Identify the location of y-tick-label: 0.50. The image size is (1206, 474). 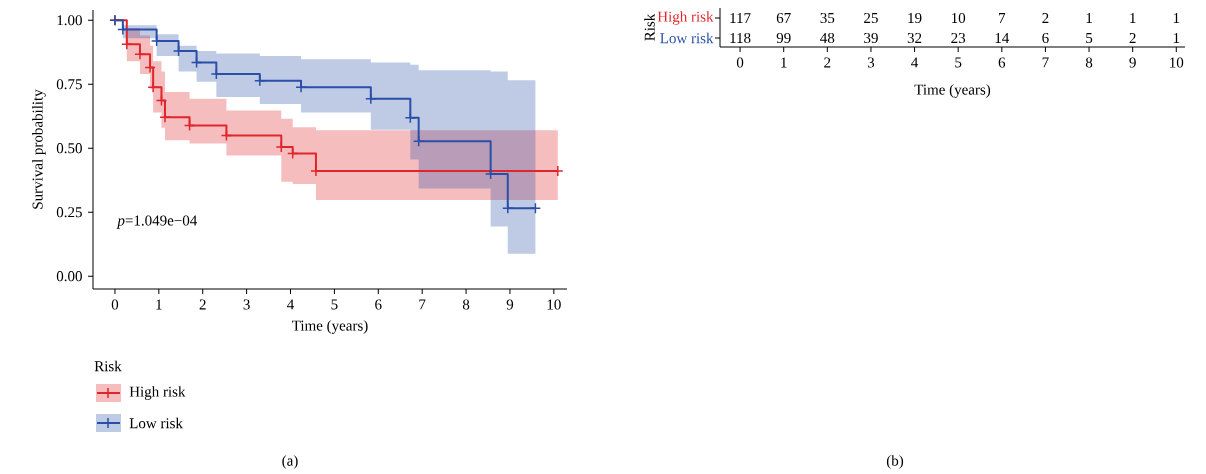
(69, 148).